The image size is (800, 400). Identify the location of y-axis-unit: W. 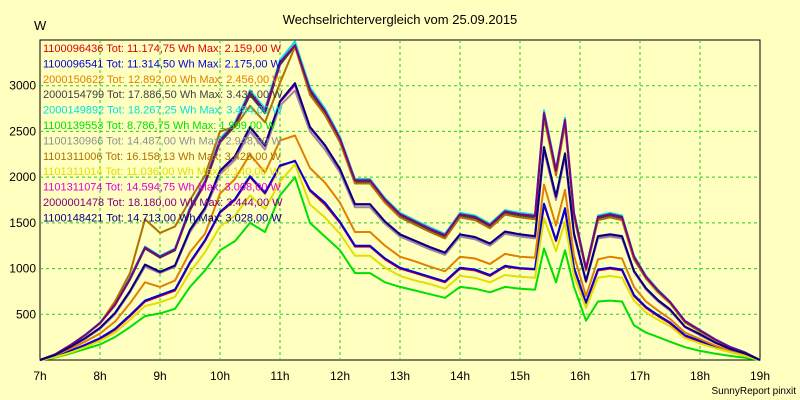
(40, 25).